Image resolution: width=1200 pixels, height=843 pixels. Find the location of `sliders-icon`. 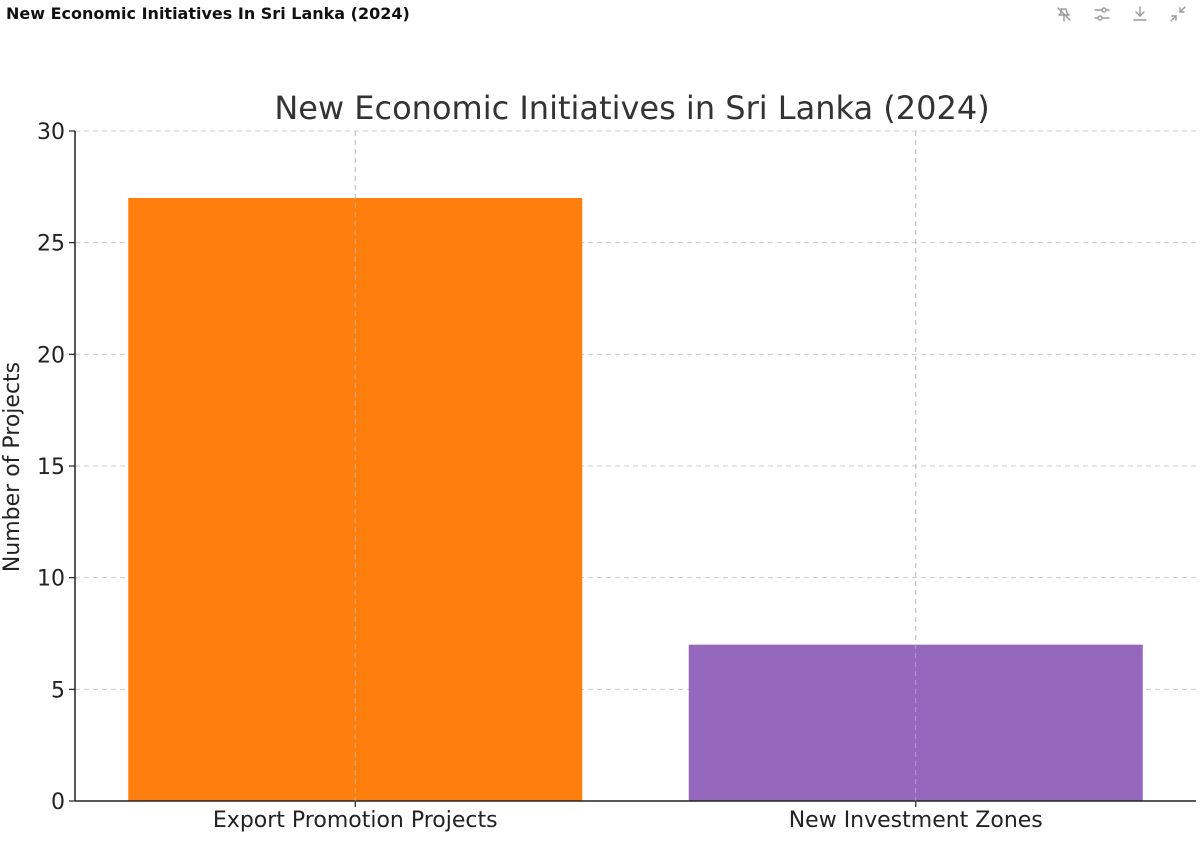

sliders-icon is located at coordinates (1102, 14).